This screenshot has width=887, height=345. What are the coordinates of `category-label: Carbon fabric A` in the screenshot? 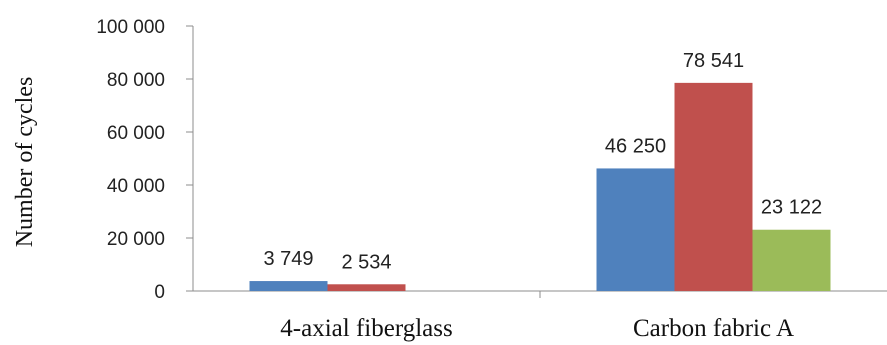 It's located at (713, 328).